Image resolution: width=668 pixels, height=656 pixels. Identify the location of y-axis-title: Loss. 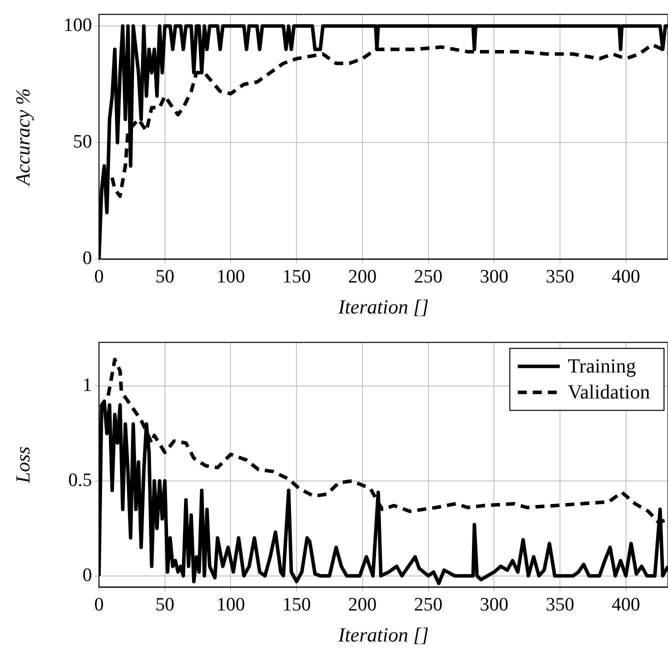
(23, 465).